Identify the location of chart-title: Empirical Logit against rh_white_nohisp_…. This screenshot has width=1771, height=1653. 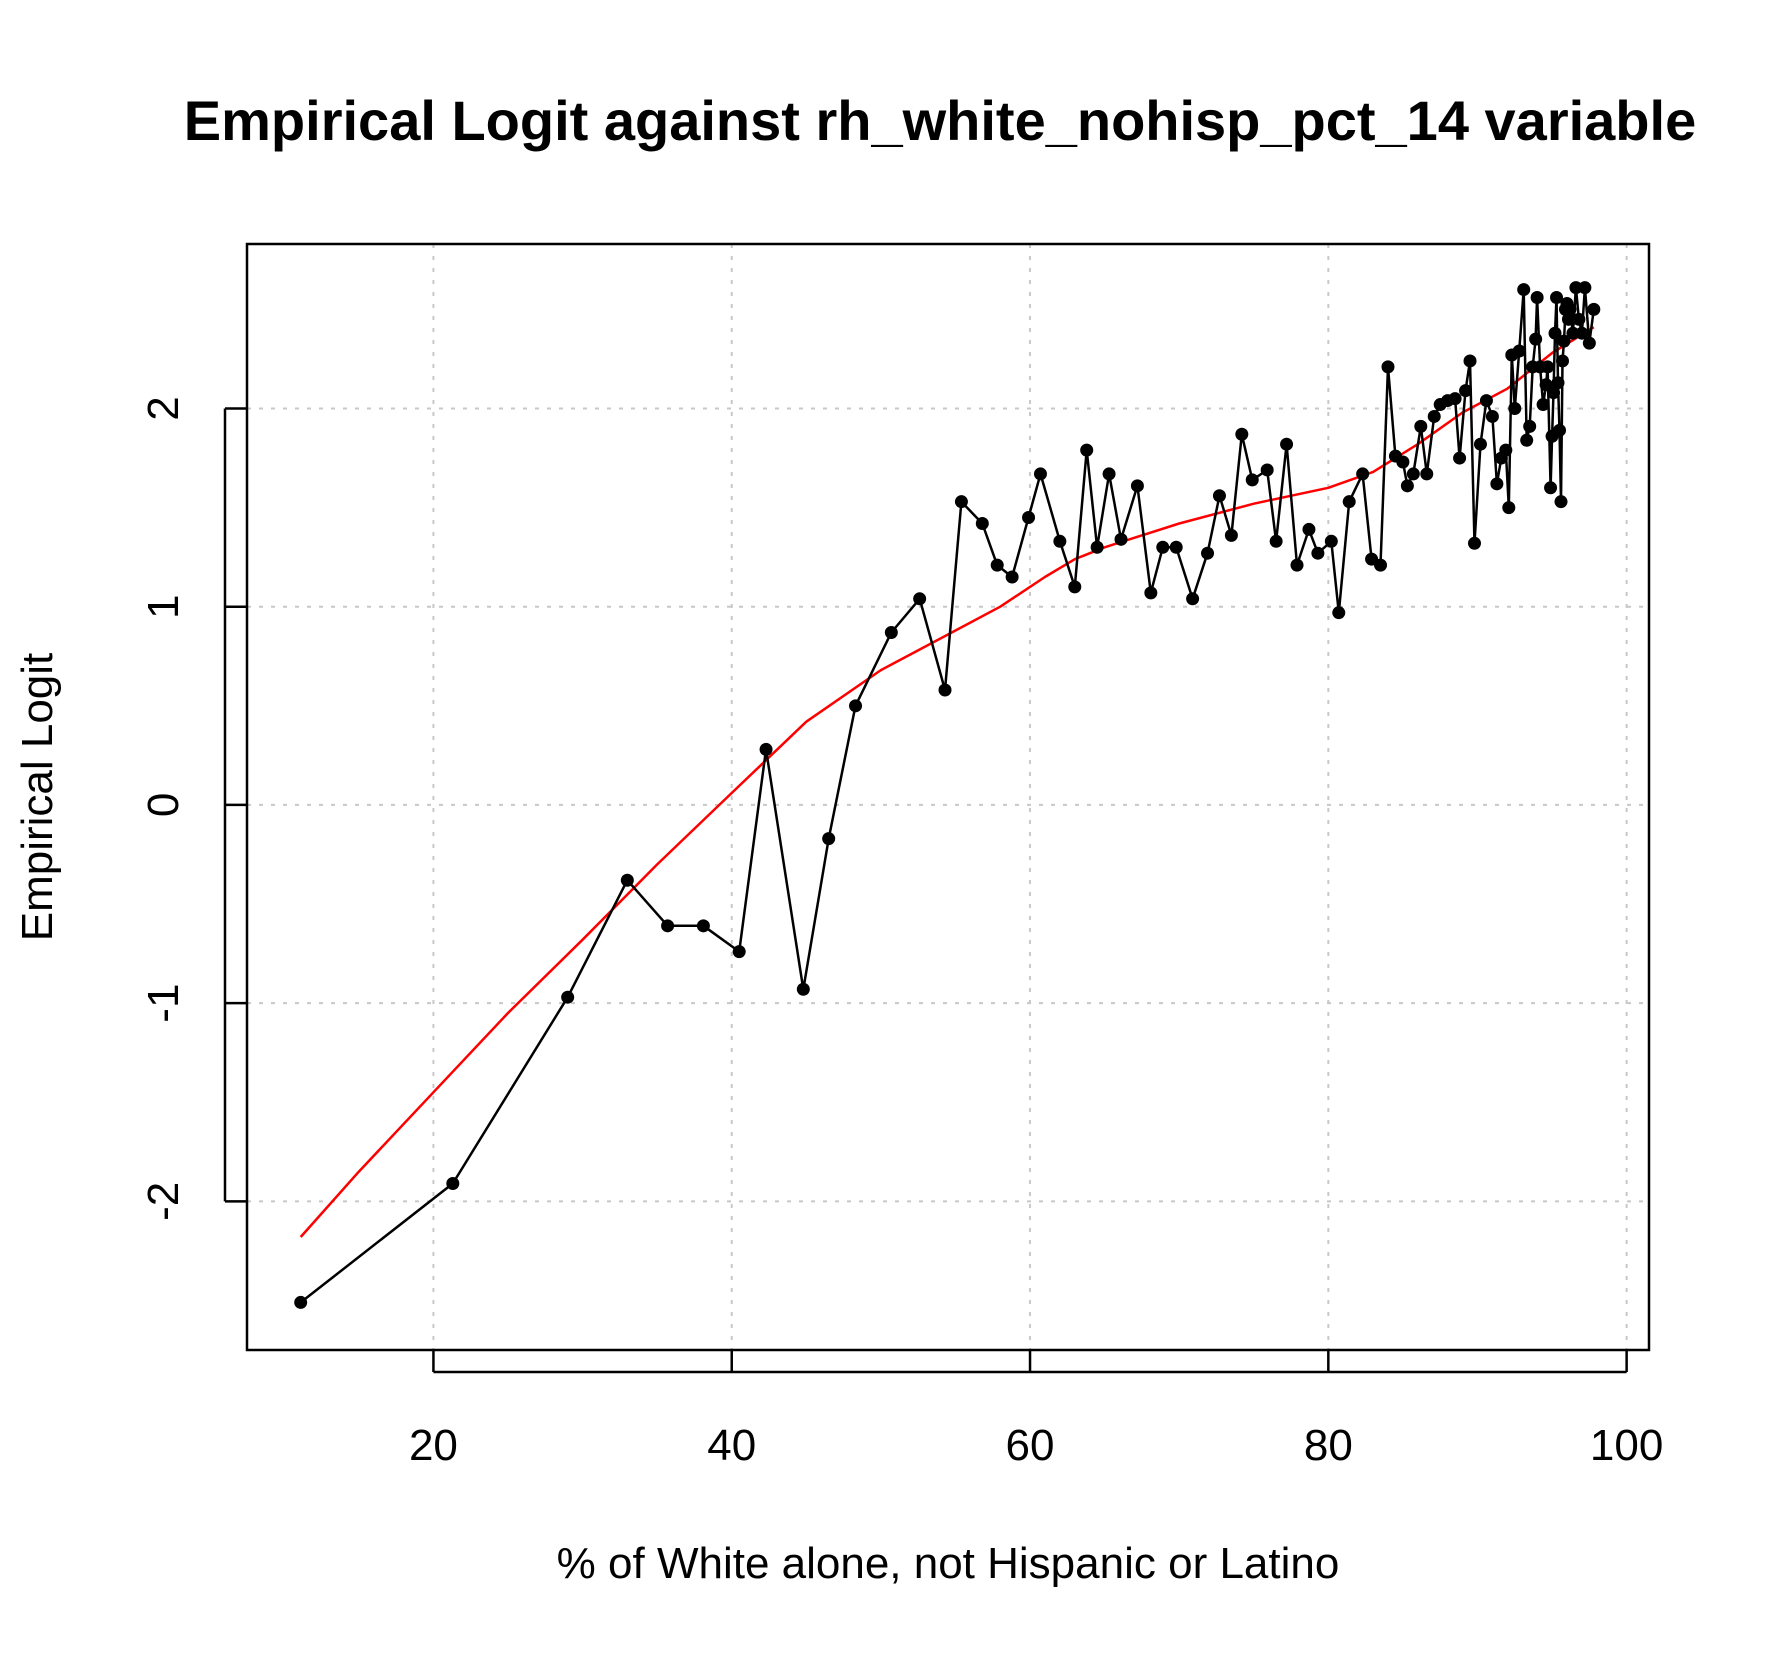
(940, 120).